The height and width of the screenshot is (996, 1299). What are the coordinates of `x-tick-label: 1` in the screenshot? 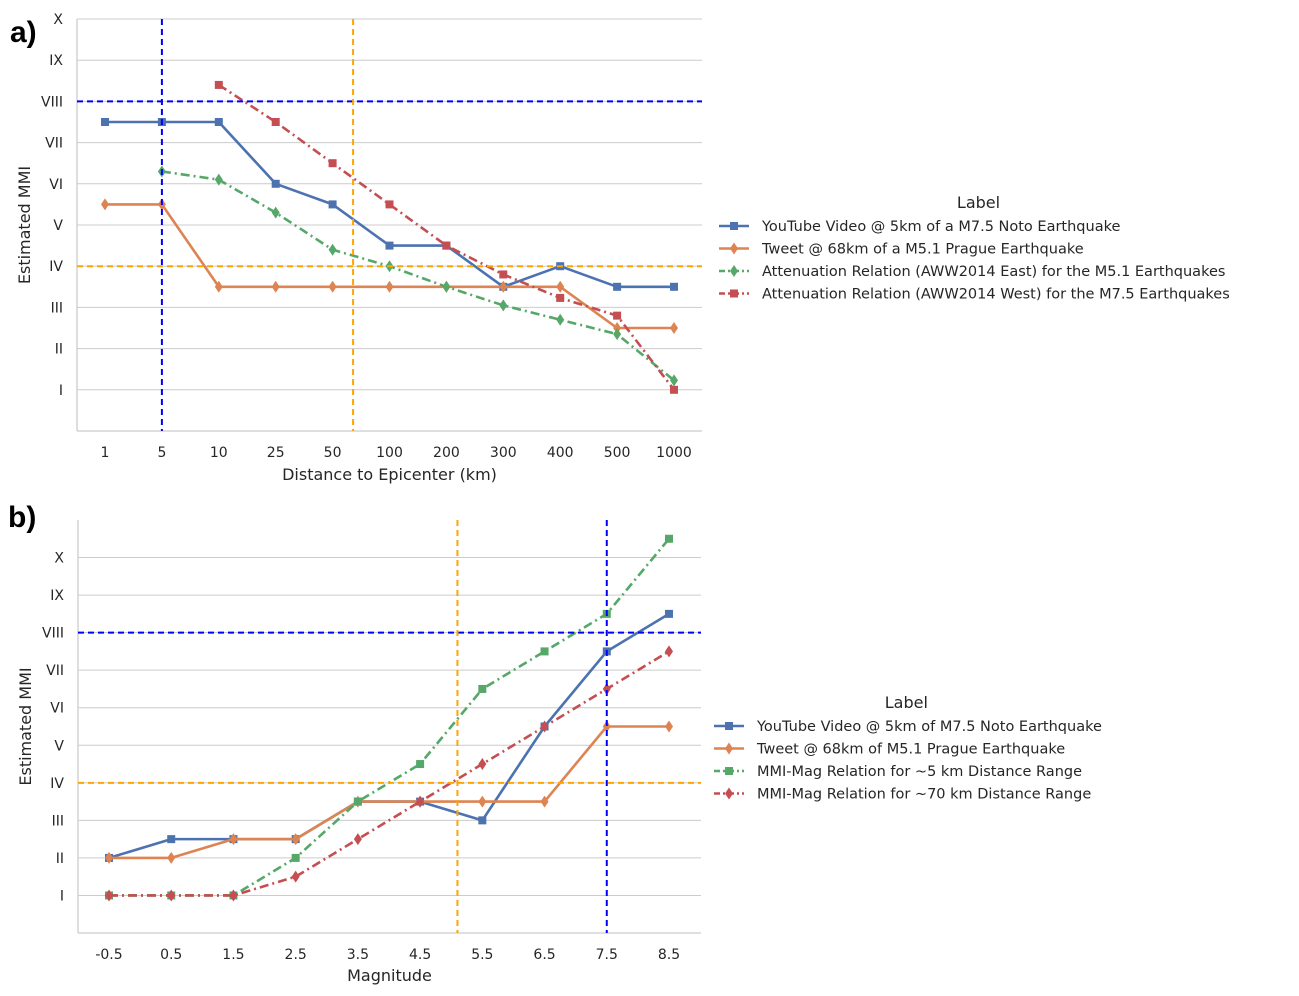 It's located at (105, 453).